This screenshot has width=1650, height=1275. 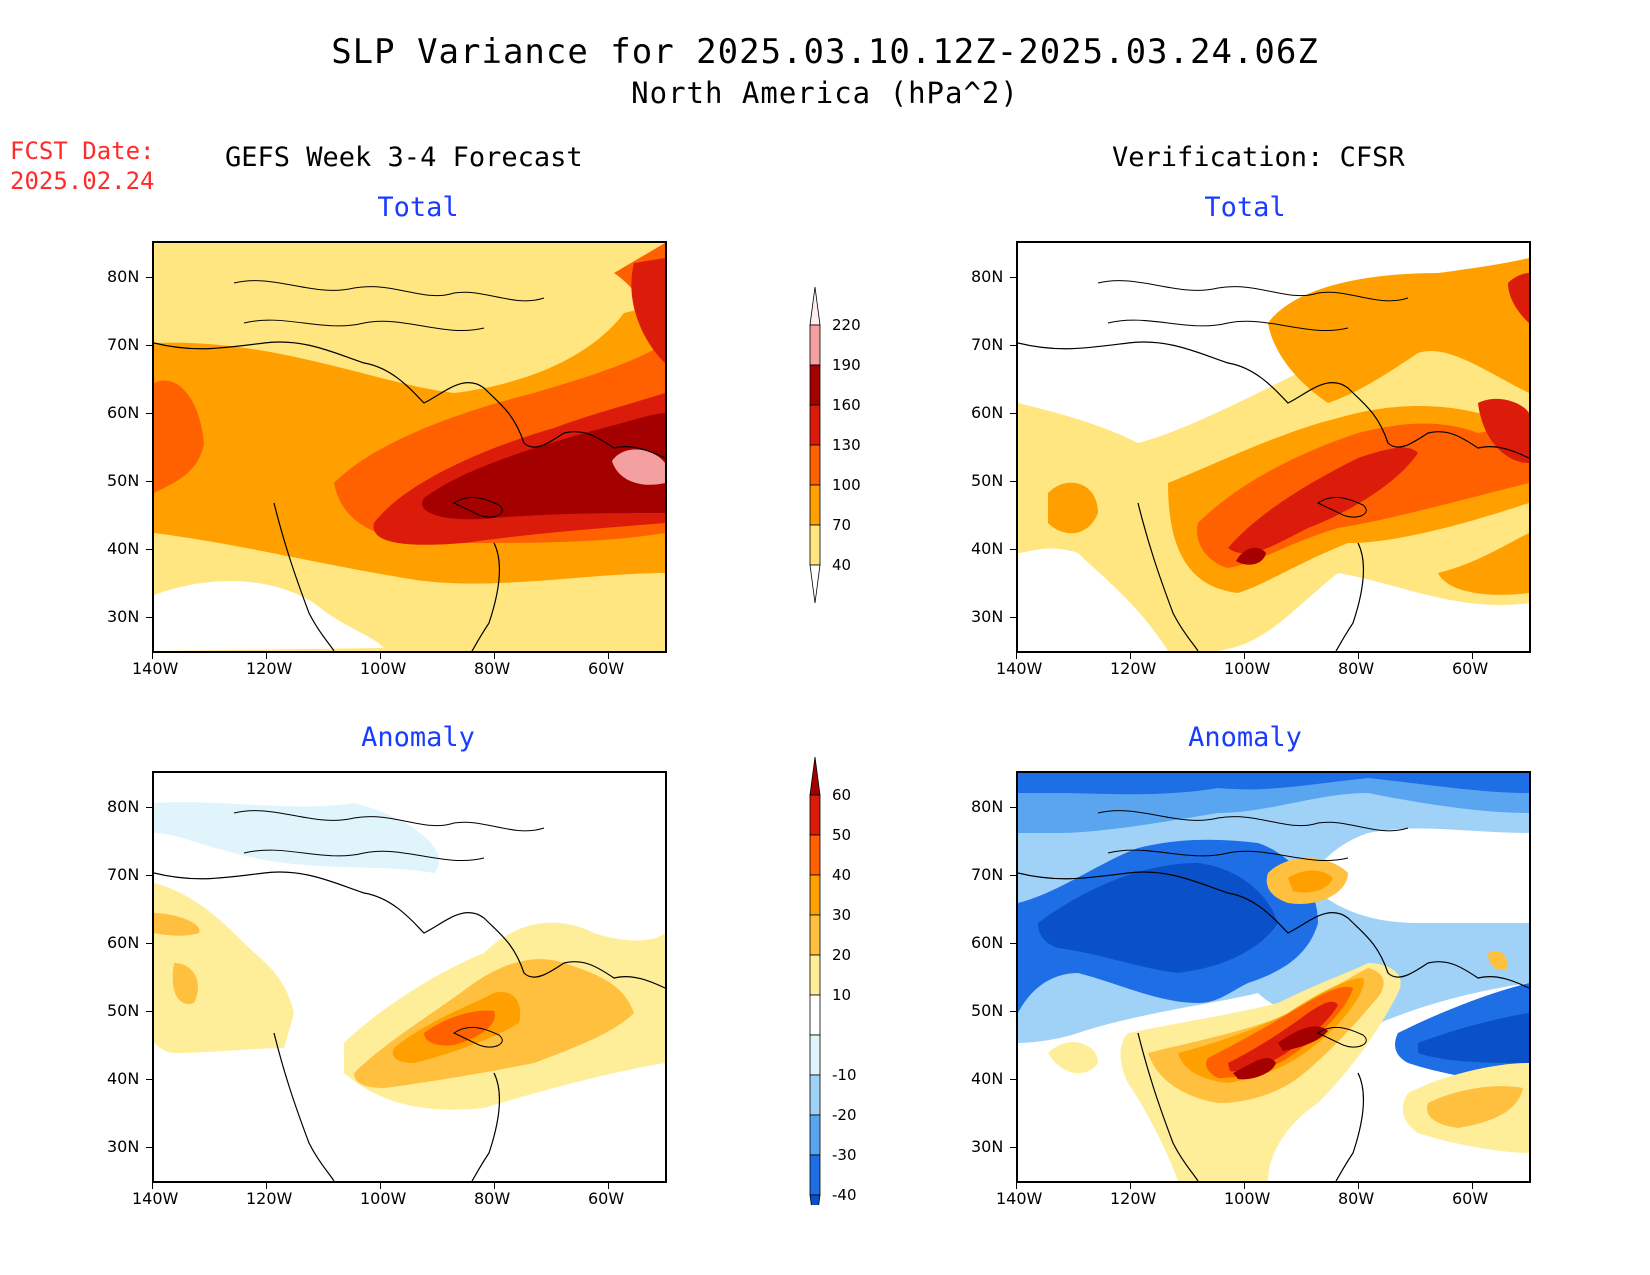 What do you see at coordinates (844, 1115) in the screenshot?
I see `colorbar-level-label: -20` at bounding box center [844, 1115].